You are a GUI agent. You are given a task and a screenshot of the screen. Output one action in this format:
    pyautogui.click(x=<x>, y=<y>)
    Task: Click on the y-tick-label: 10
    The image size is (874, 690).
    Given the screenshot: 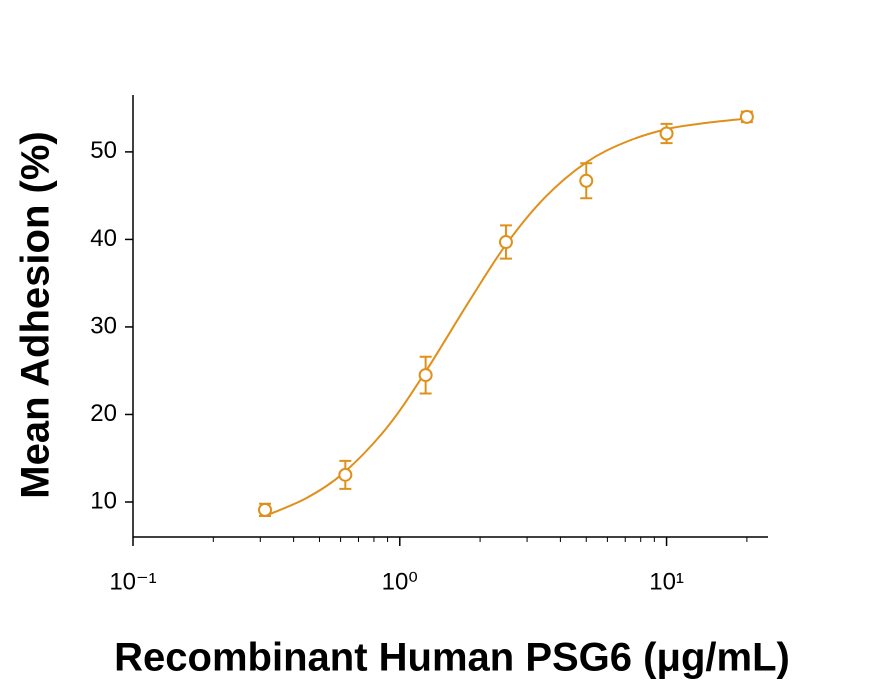 What is the action you would take?
    pyautogui.click(x=103, y=500)
    